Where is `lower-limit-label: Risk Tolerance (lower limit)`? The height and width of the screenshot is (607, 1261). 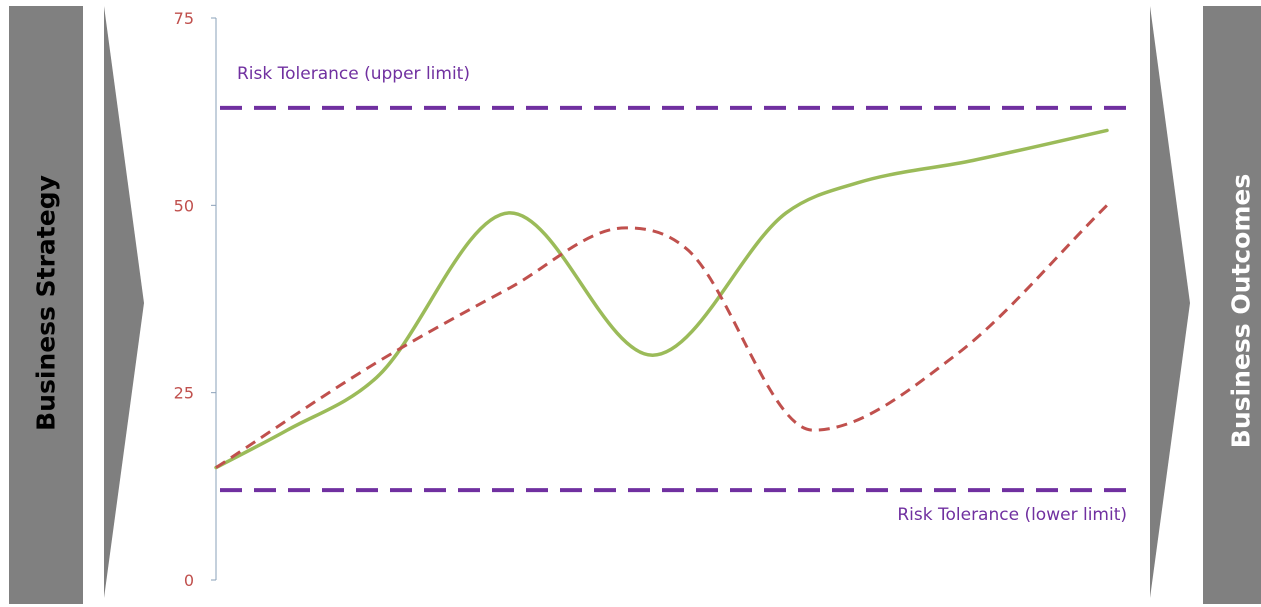 lower-limit-label: Risk Tolerance (lower limit) is located at coordinates (1012, 515).